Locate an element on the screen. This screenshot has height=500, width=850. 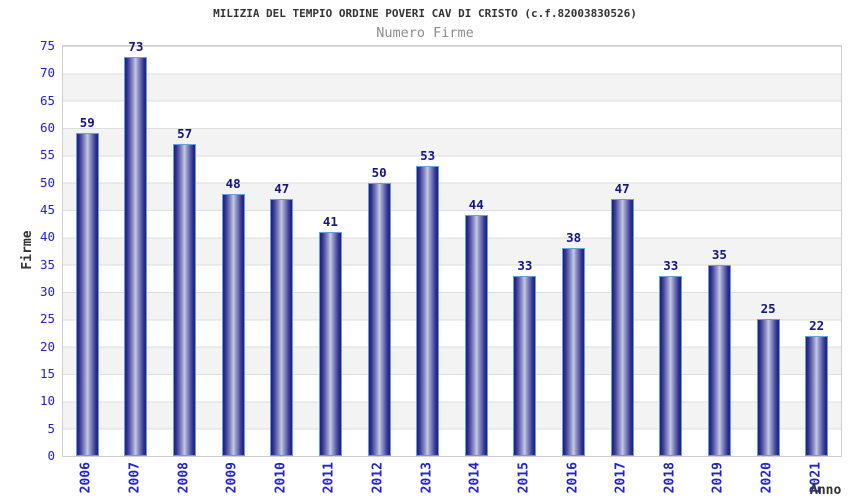
x-tick-label: 2011 is located at coordinates (329, 478).